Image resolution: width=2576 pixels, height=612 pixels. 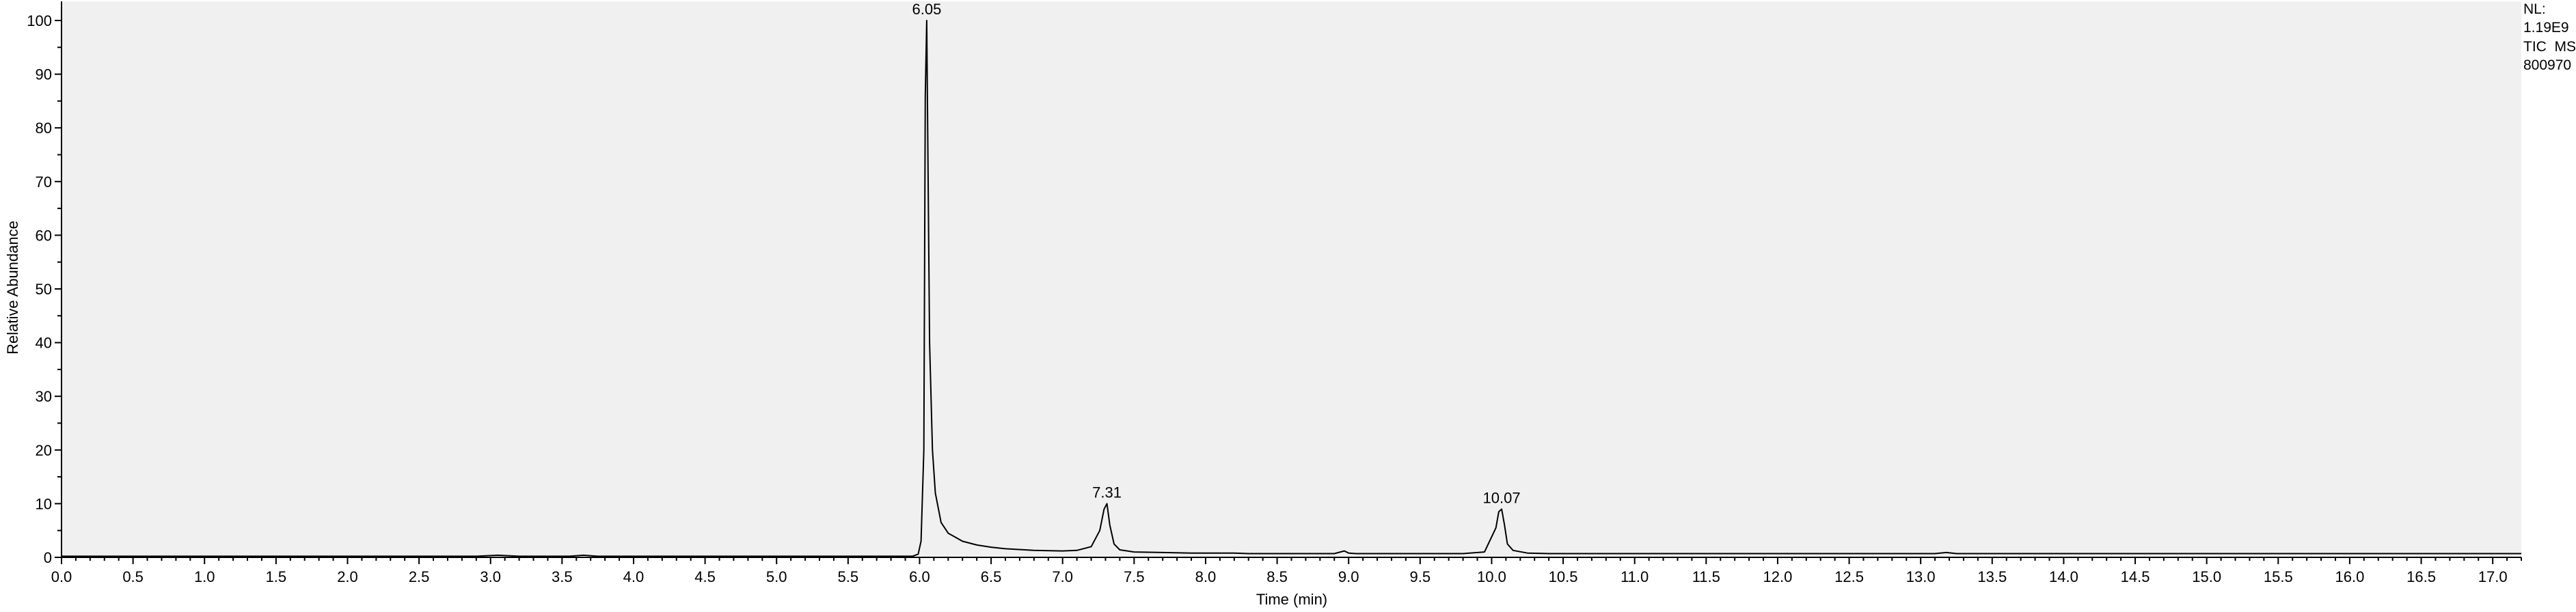 I want to click on y-tick-label: 90, so click(x=44, y=74).